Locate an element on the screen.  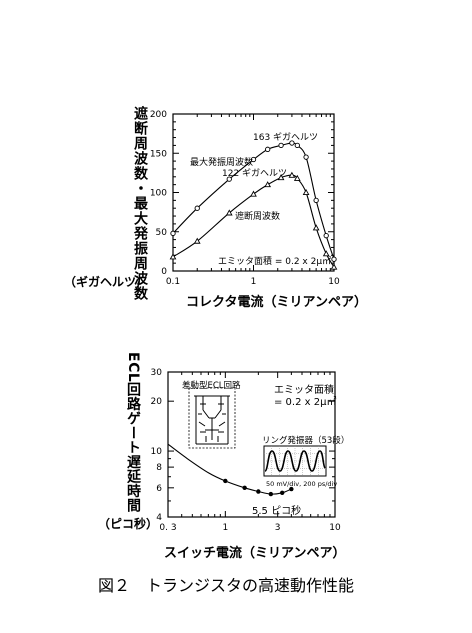
y-tick-label: 4 is located at coordinates (159, 518).